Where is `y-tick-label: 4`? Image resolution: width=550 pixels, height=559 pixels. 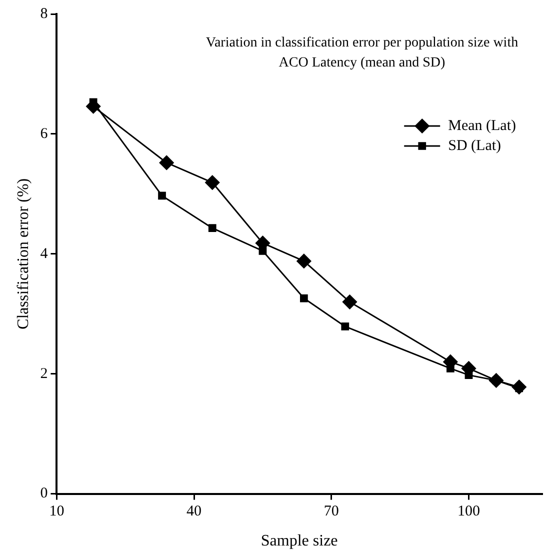 y-tick-label: 4 is located at coordinates (44, 254).